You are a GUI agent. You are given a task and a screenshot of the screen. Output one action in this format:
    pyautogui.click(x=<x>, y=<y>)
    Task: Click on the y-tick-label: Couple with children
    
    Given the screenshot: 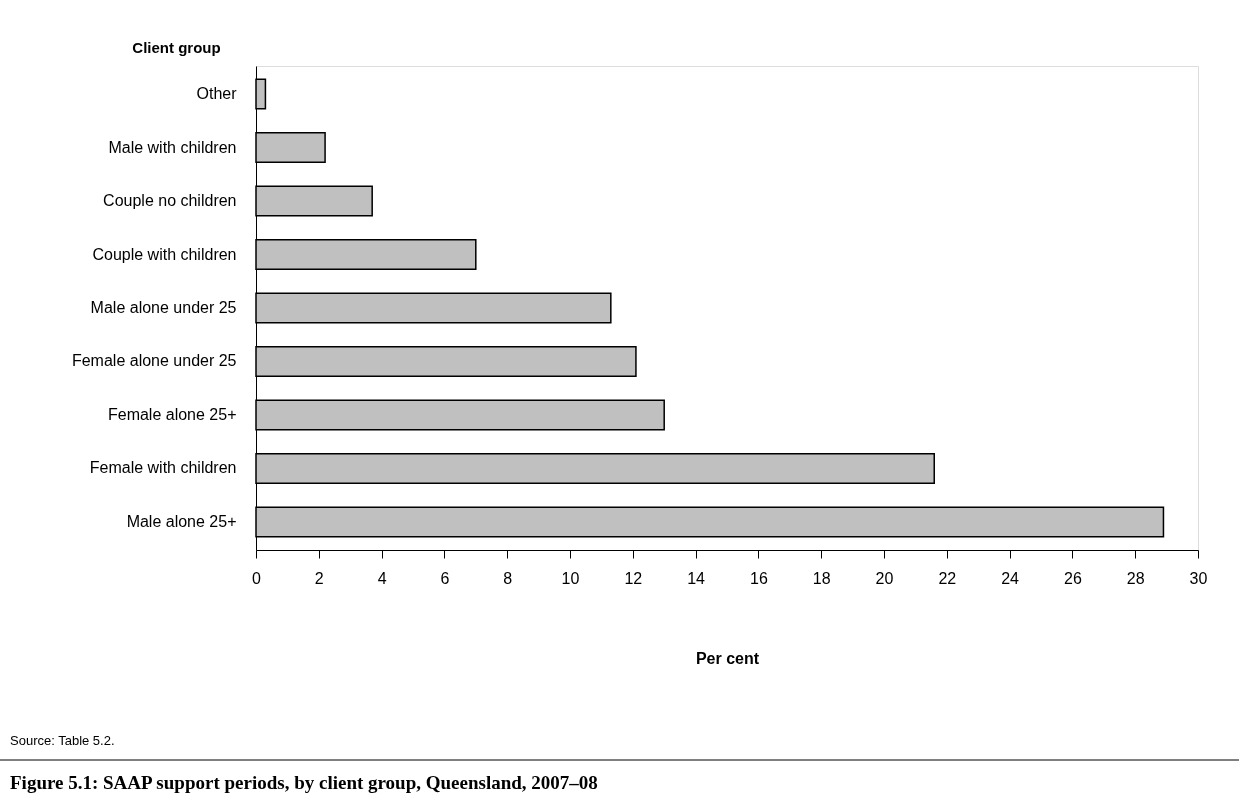 What is the action you would take?
    pyautogui.click(x=164, y=254)
    